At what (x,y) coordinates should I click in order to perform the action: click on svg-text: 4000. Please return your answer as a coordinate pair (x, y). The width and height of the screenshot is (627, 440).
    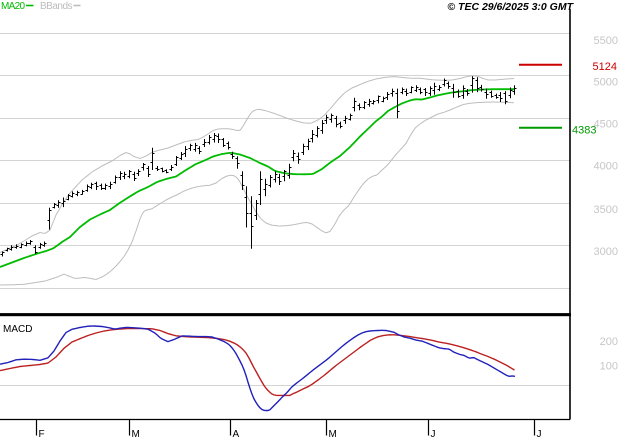
    Looking at the image, I should click on (606, 167).